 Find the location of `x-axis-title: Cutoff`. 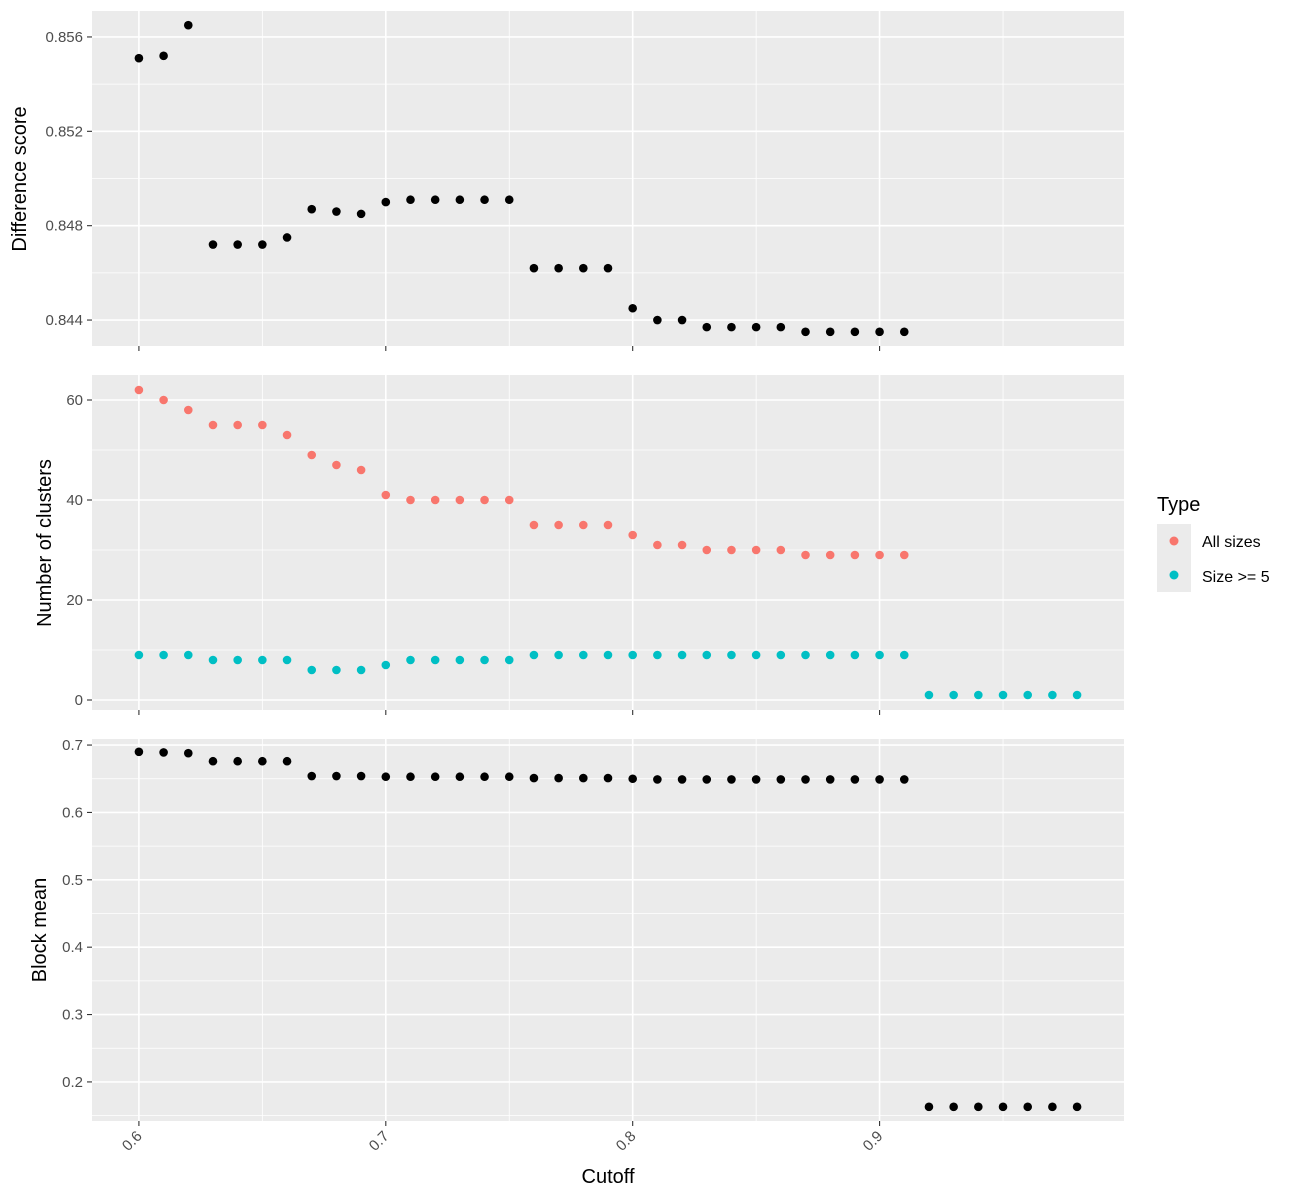

x-axis-title: Cutoff is located at coordinates (608, 1177).